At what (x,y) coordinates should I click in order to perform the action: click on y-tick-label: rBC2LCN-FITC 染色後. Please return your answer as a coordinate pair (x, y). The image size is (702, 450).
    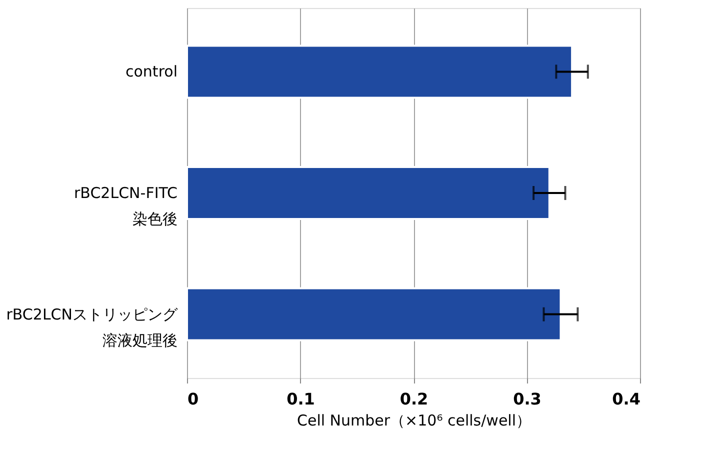
    Looking at the image, I should click on (126, 206).